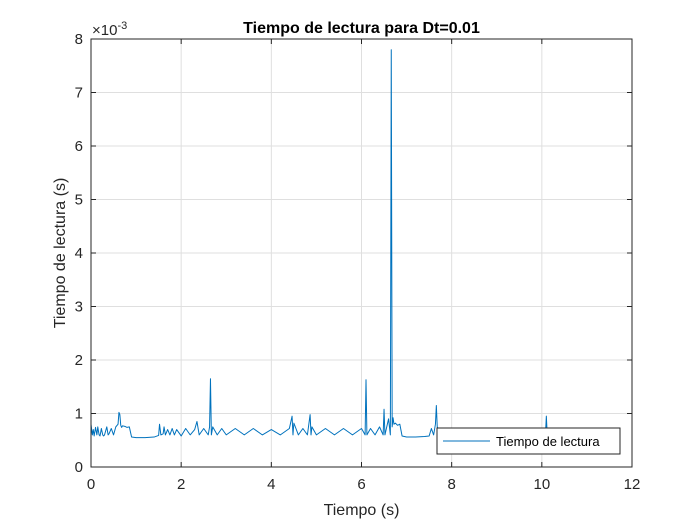 Image resolution: width=700 pixels, height=530 pixels. What do you see at coordinates (79, 360) in the screenshot?
I see `y-tick-label: 2` at bounding box center [79, 360].